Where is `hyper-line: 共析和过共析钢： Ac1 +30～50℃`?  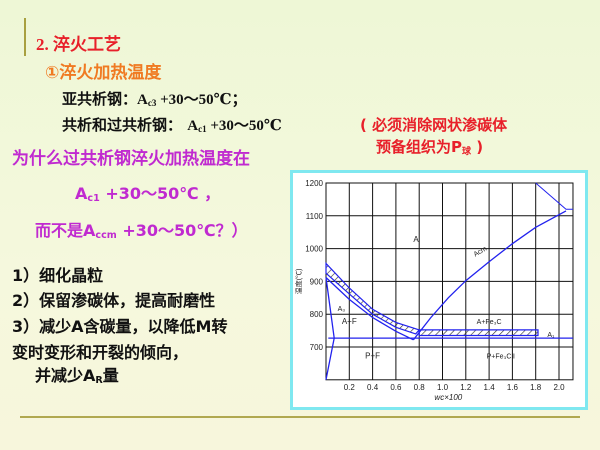 hyper-line: 共析和过共析钢： Ac1 +30～50℃ is located at coordinates (172, 125).